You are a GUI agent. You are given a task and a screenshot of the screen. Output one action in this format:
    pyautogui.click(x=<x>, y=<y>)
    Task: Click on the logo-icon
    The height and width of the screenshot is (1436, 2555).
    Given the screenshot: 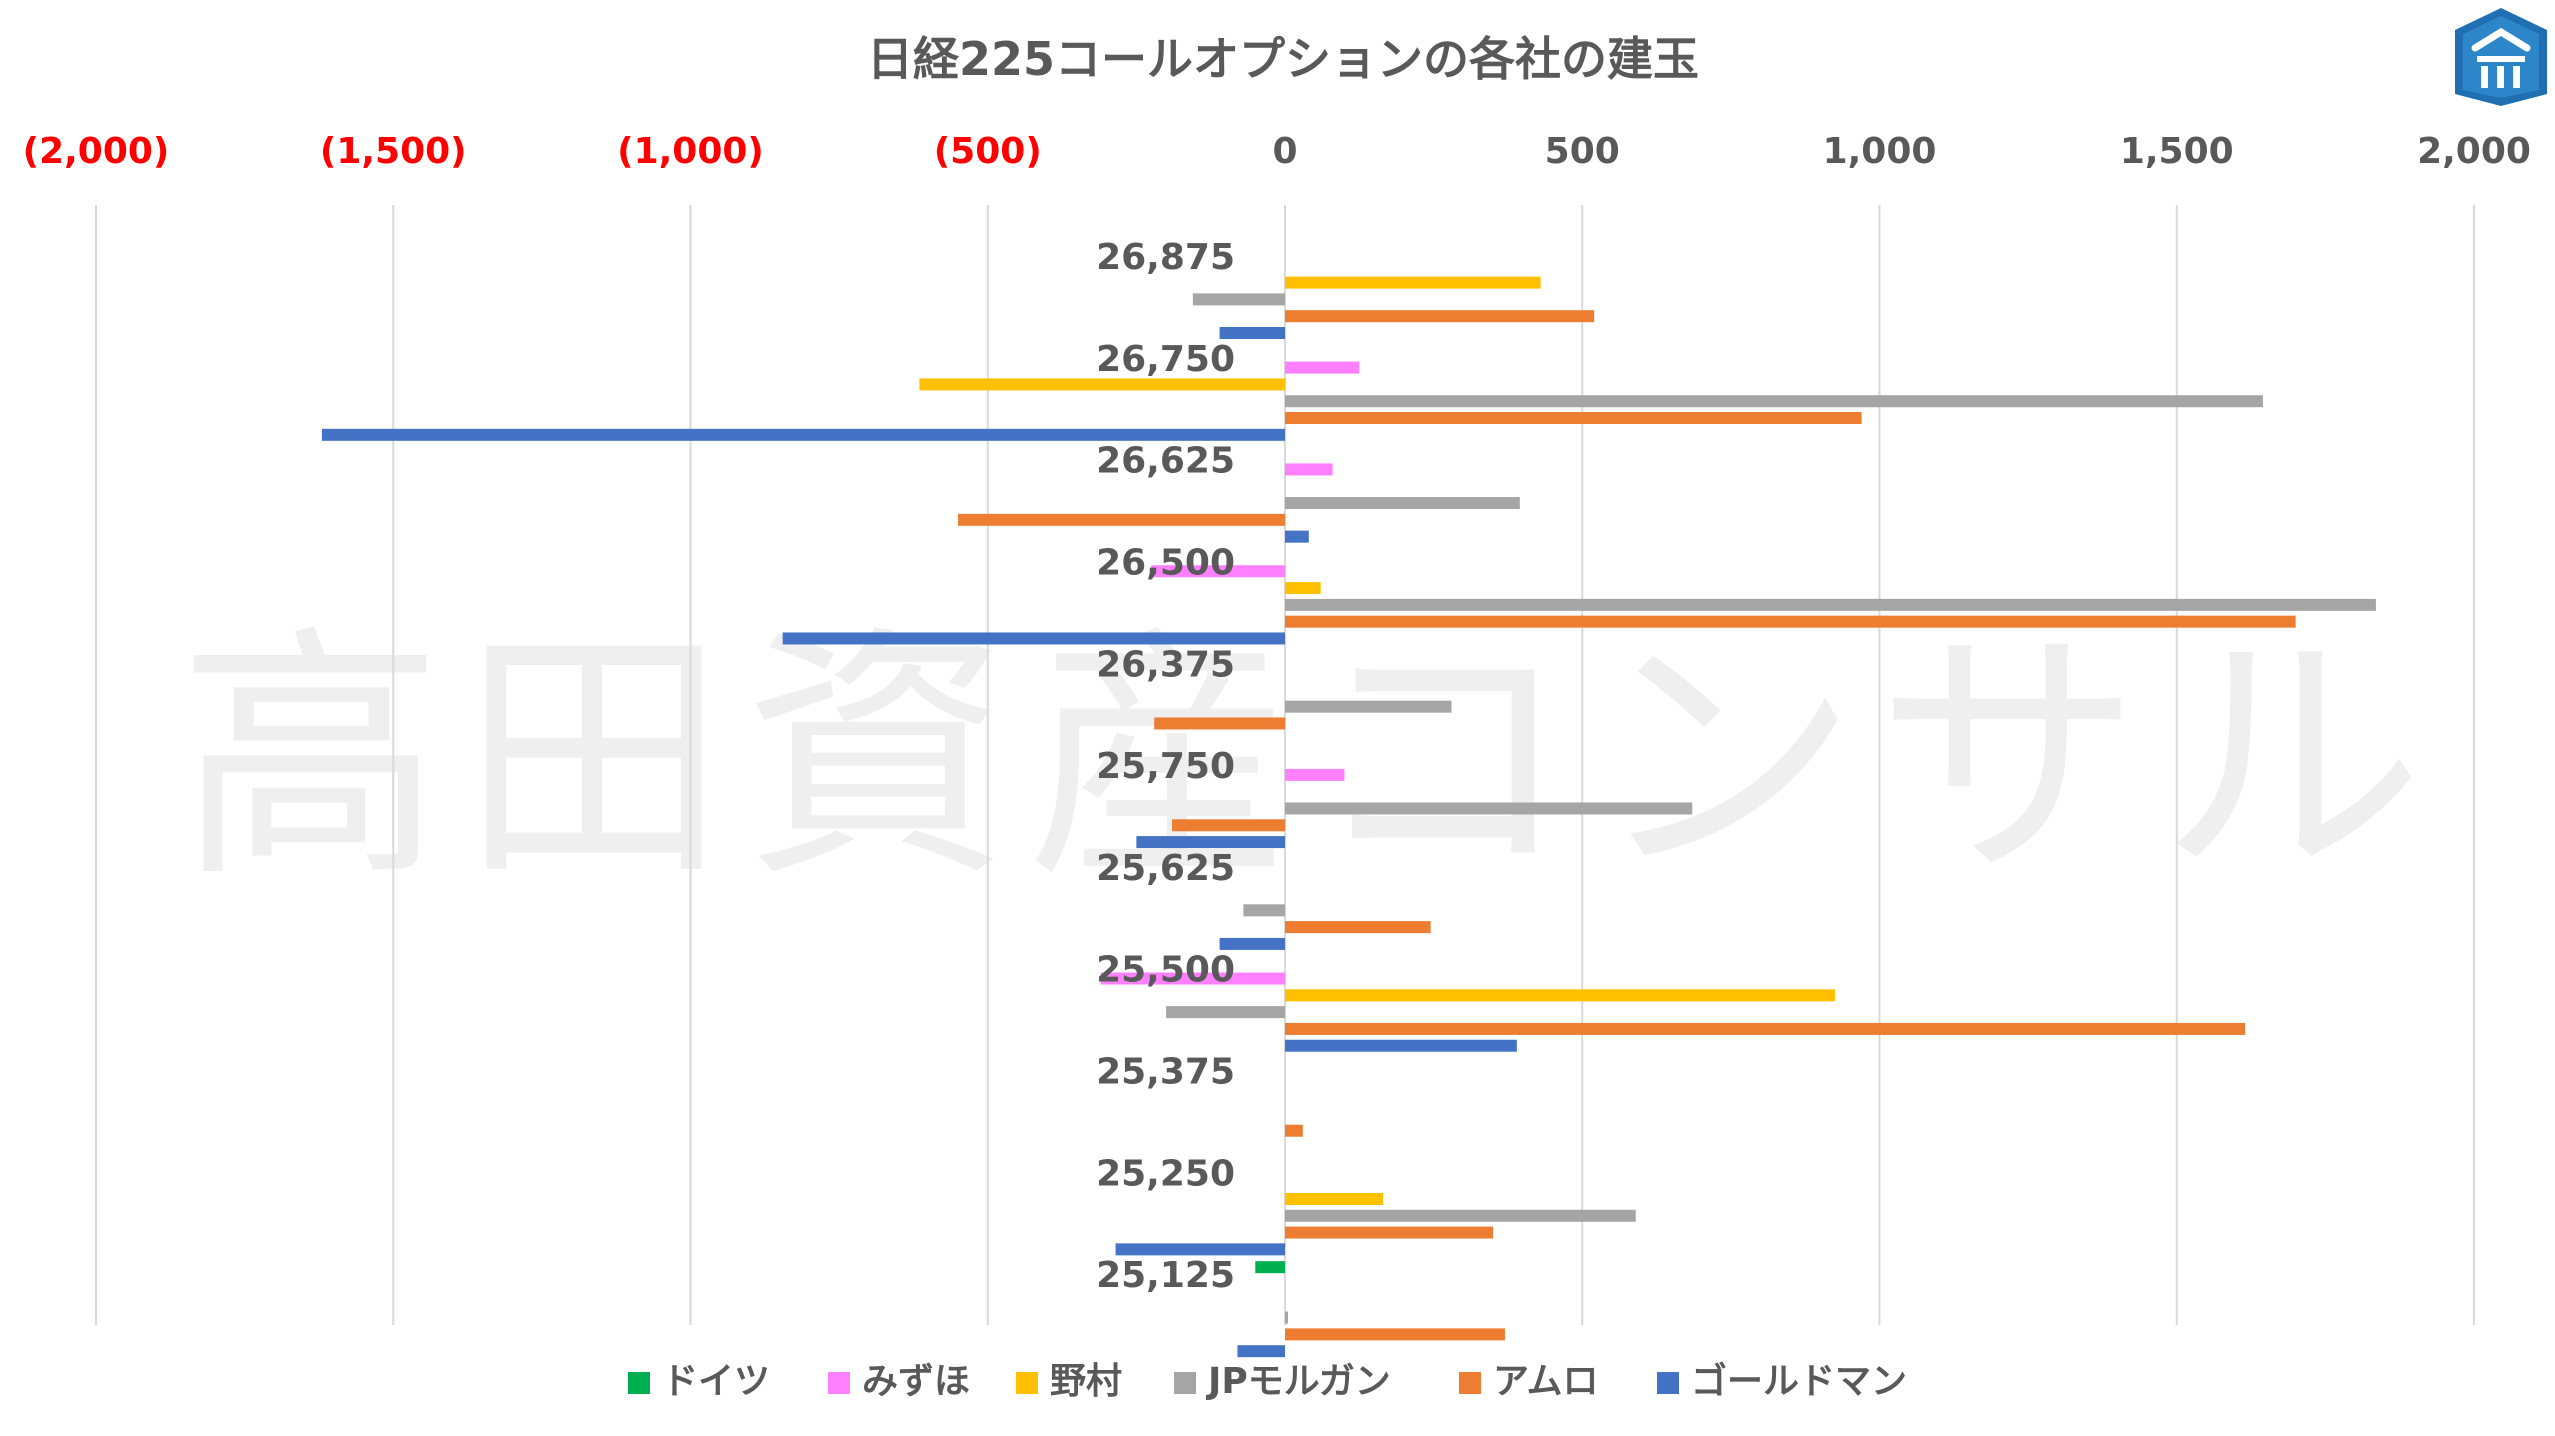 What is the action you would take?
    pyautogui.click(x=2501, y=57)
    